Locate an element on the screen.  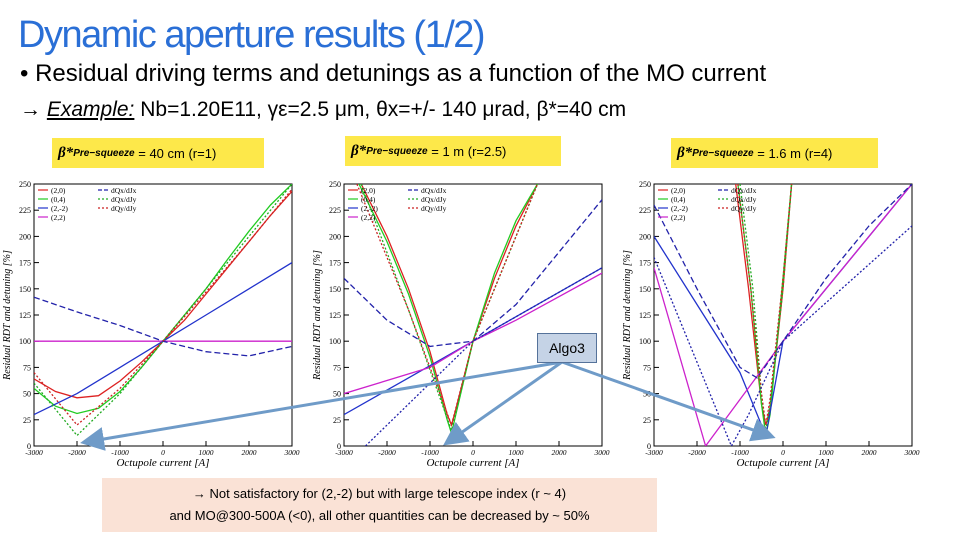
x-tick-label: -1000 is located at coordinates (740, 452).